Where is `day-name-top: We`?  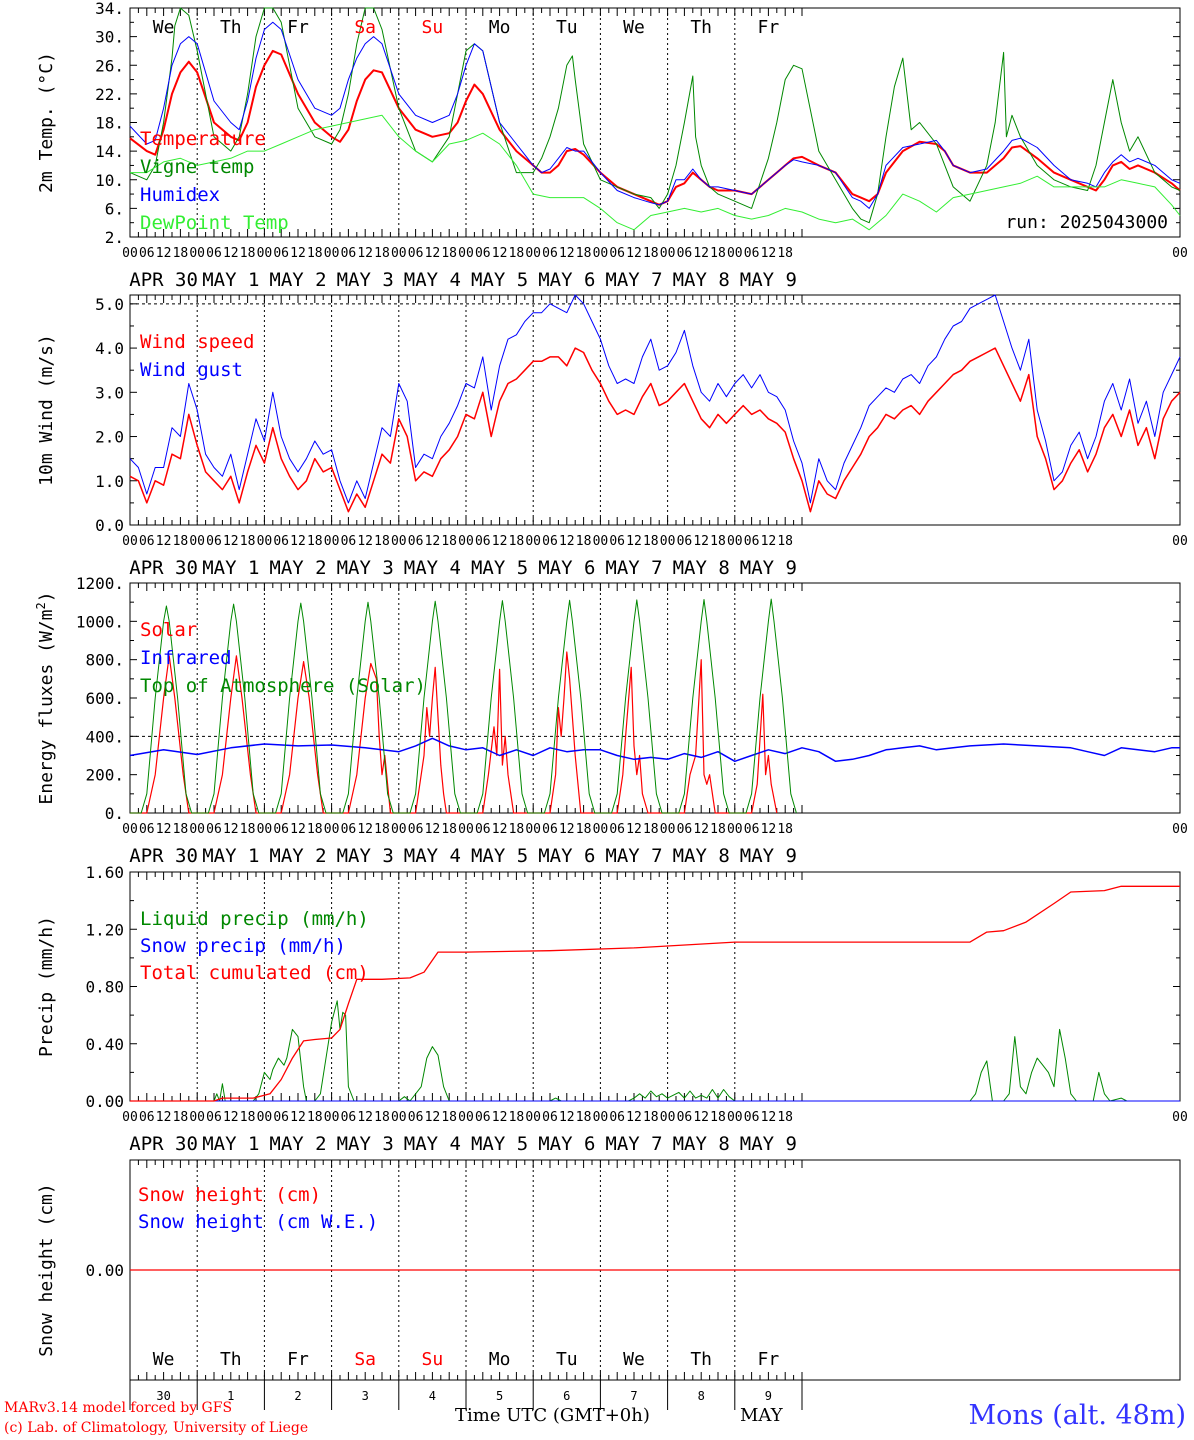
day-name-top: We is located at coordinates (164, 27).